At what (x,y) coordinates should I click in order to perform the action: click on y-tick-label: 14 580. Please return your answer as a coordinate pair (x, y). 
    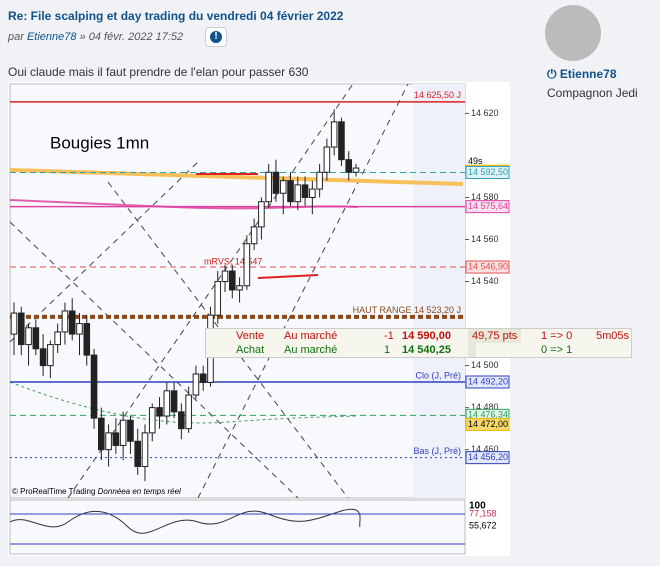
    Looking at the image, I should click on (485, 197).